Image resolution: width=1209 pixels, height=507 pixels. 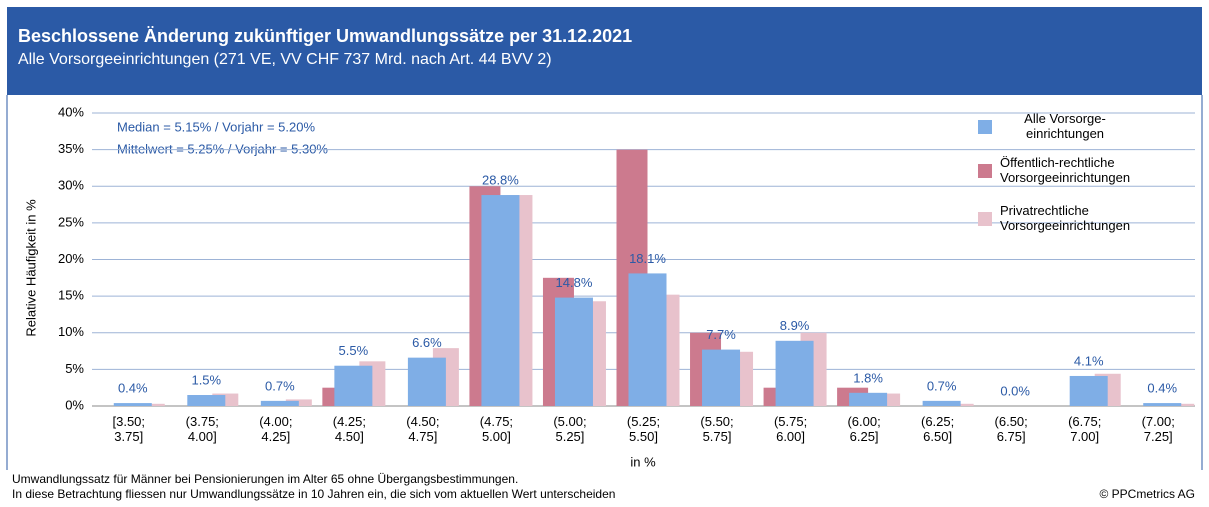 I want to click on x-axis-label: in %, so click(x=643, y=461).